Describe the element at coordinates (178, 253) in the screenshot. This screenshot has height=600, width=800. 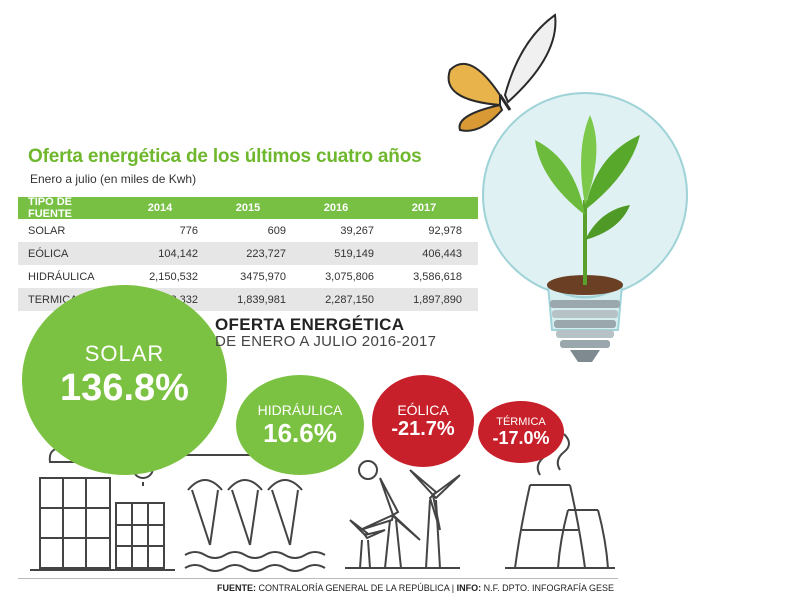
I see `table-cell: 104,142` at that location.